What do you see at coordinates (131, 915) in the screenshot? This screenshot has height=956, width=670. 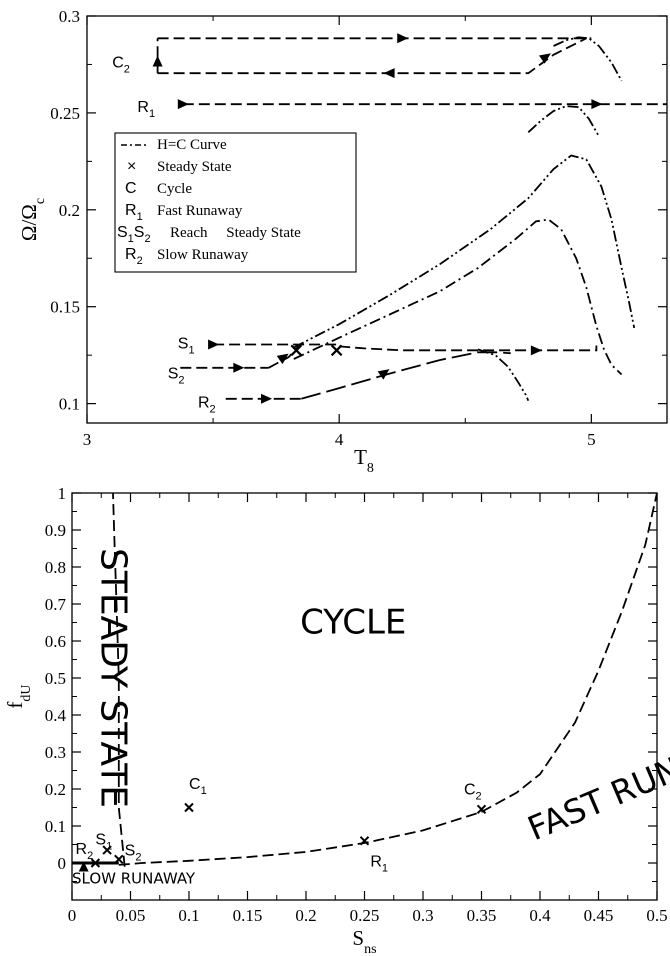 I see `x-tick-label: 0.05` at bounding box center [131, 915].